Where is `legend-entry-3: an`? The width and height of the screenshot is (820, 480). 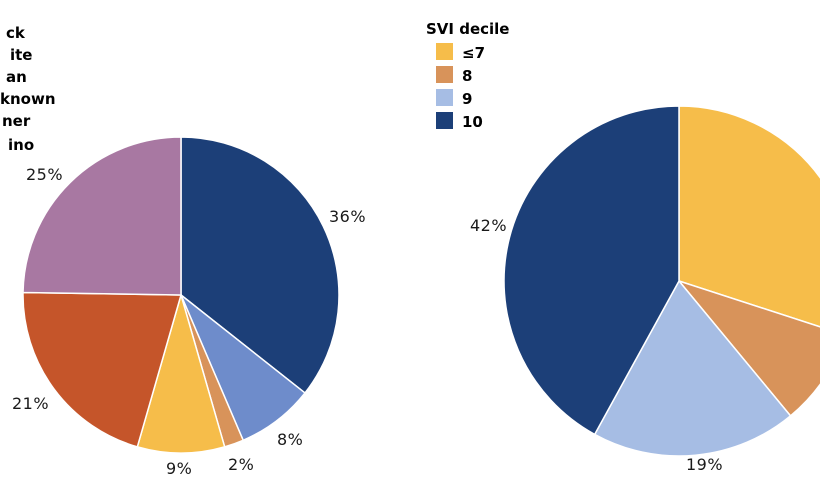 legend-entry-3: an is located at coordinates (16, 77).